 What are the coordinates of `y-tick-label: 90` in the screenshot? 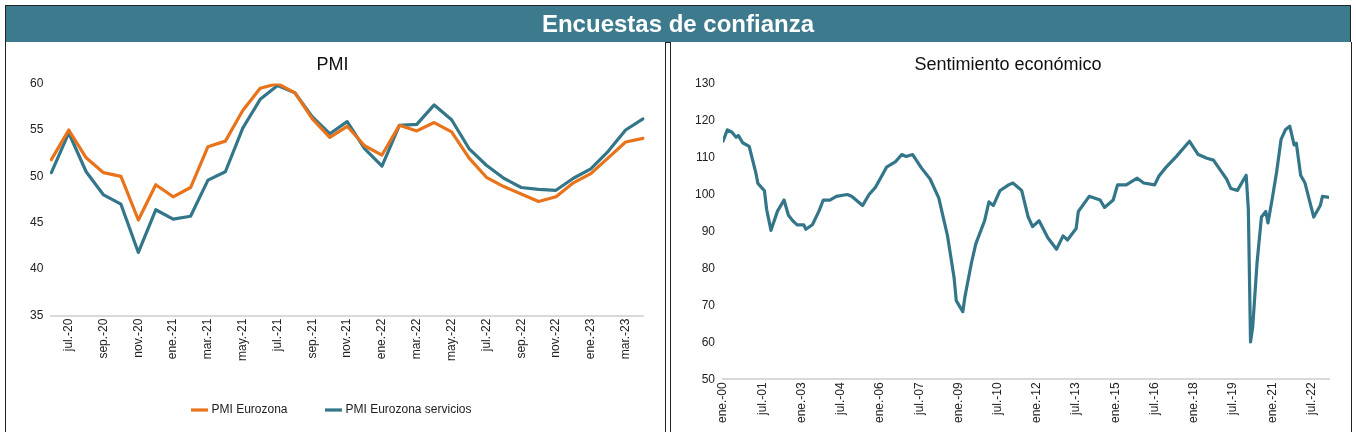 It's located at (708, 230).